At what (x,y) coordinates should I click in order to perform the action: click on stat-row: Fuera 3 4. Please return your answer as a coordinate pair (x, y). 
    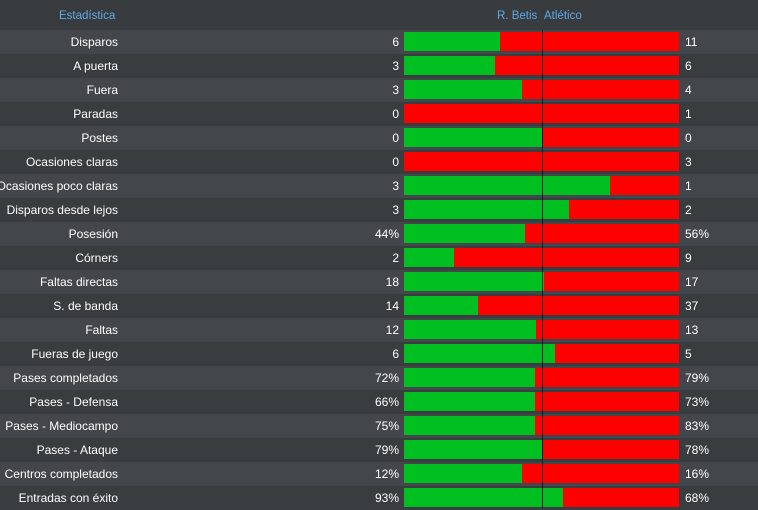
    Looking at the image, I should click on (379, 90).